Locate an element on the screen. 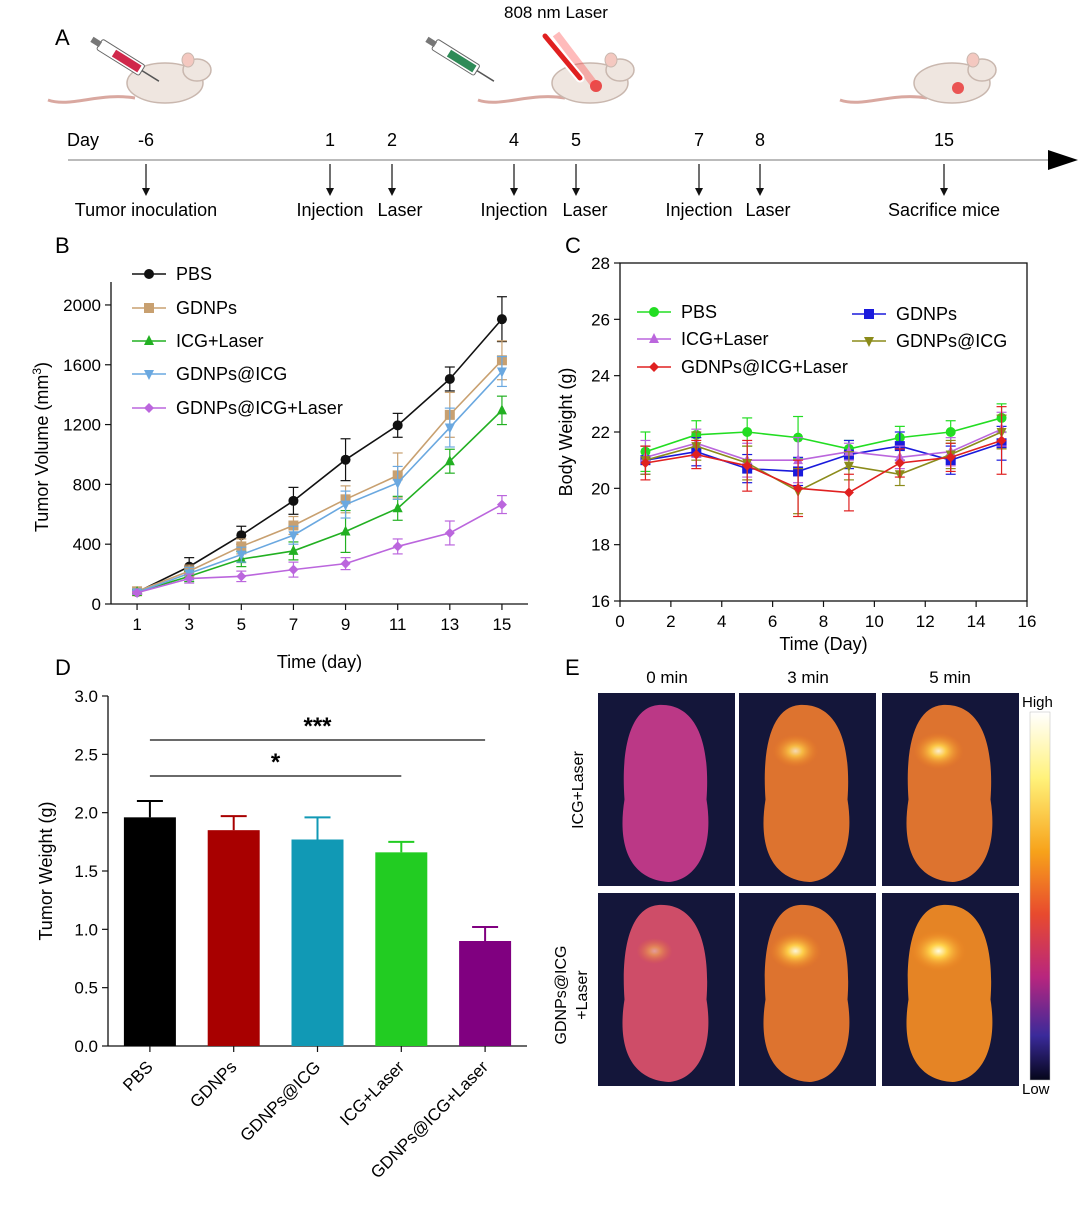 The width and height of the screenshot is (1080, 1209). x-tick-label: 5 is located at coordinates (241, 624).